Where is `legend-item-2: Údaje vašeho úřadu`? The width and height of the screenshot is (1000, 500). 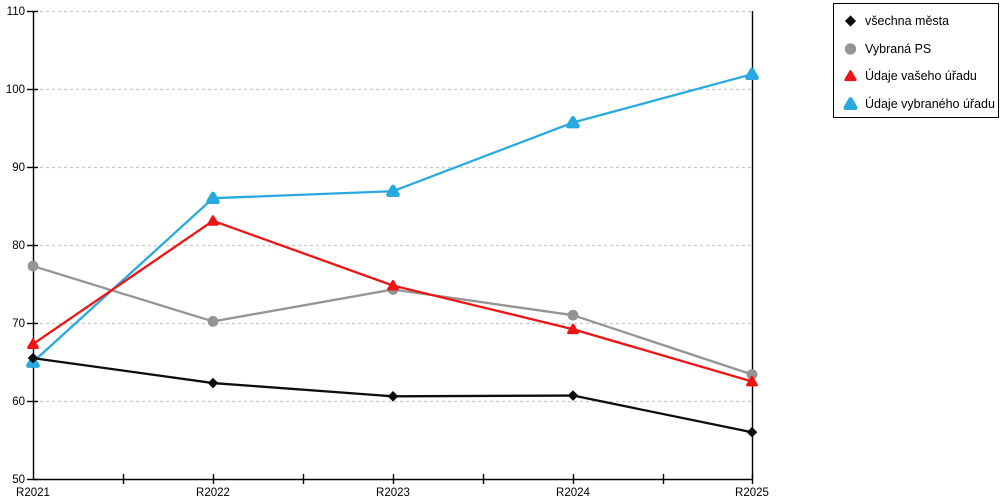 legend-item-2: Údaje vašeho úřadu is located at coordinates (918, 75).